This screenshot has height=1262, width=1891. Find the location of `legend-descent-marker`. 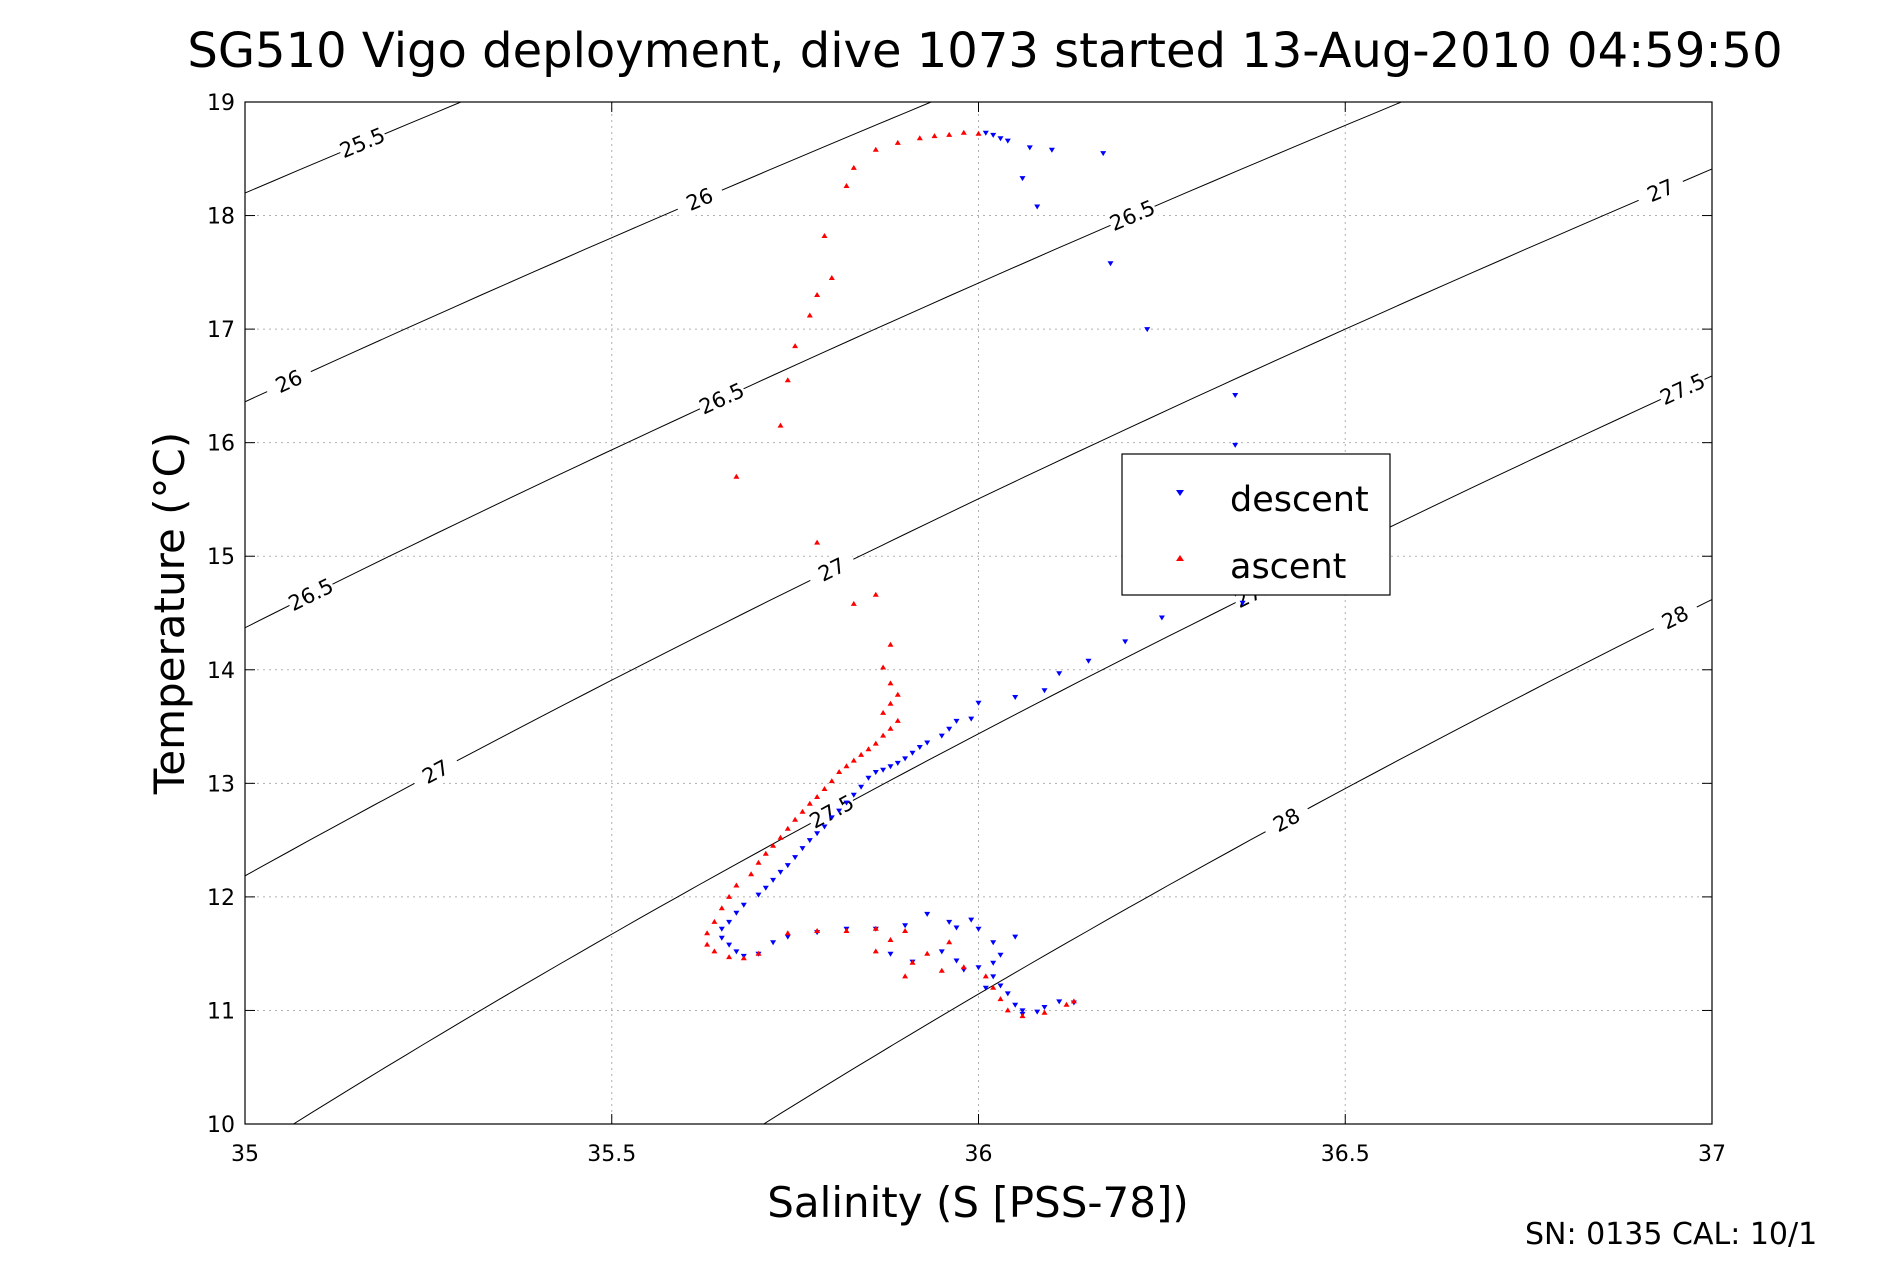

legend-descent-marker is located at coordinates (1180, 493).